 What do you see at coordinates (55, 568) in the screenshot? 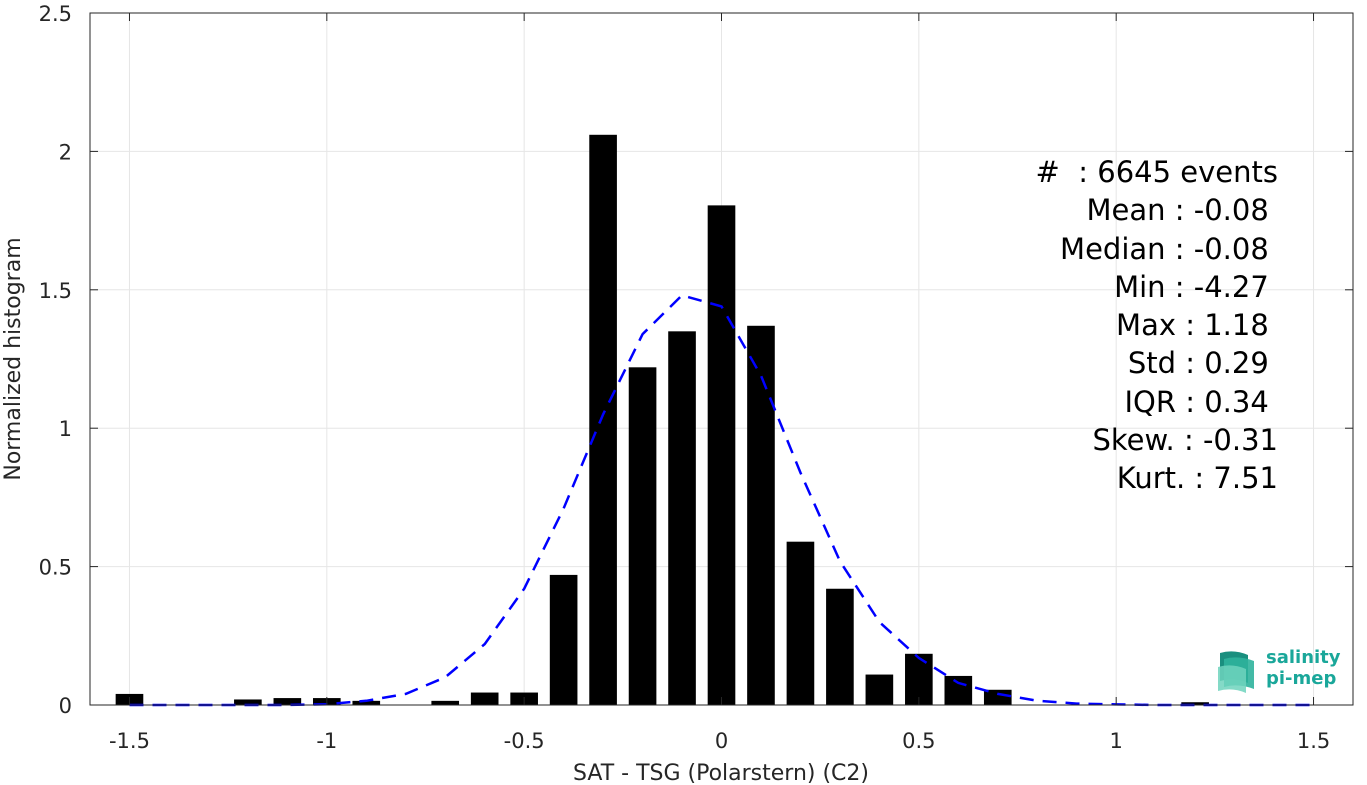
I see `y-tick-label: 0.5` at bounding box center [55, 568].